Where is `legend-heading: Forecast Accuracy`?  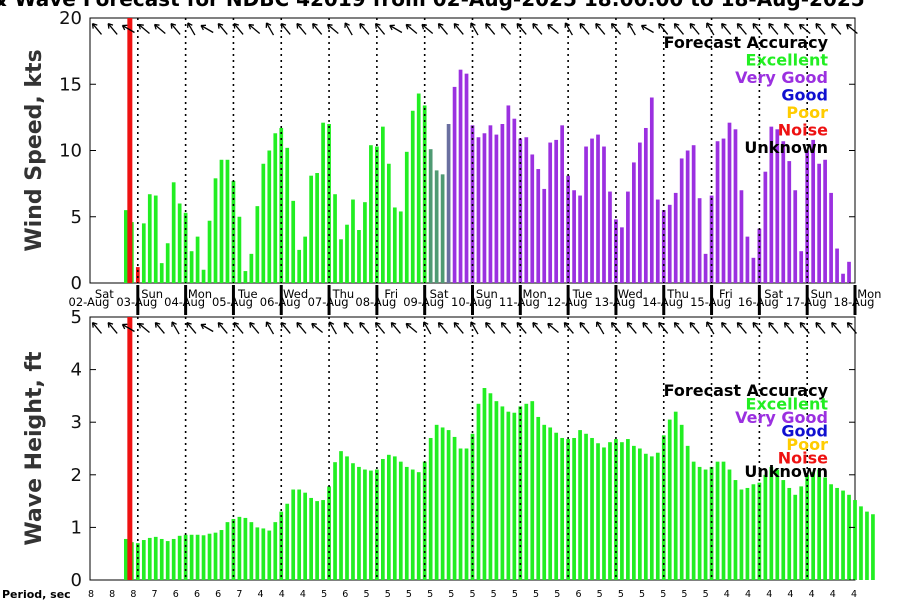 legend-heading: Forecast Accuracy is located at coordinates (746, 42).